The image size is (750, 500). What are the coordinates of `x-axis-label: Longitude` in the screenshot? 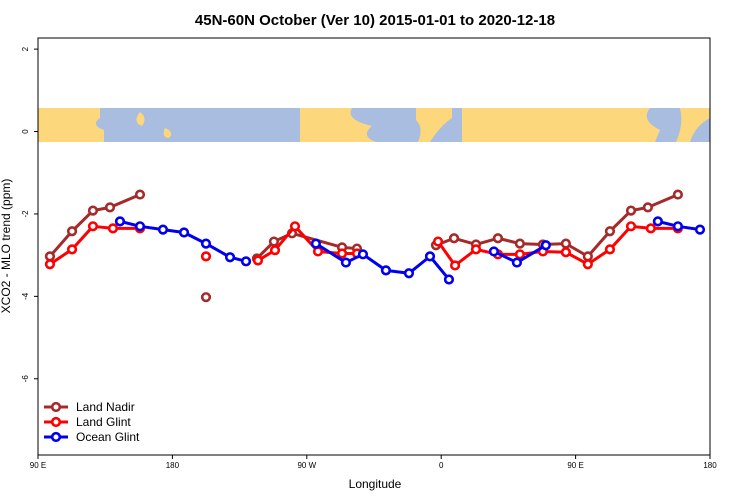 It's located at (375, 484).